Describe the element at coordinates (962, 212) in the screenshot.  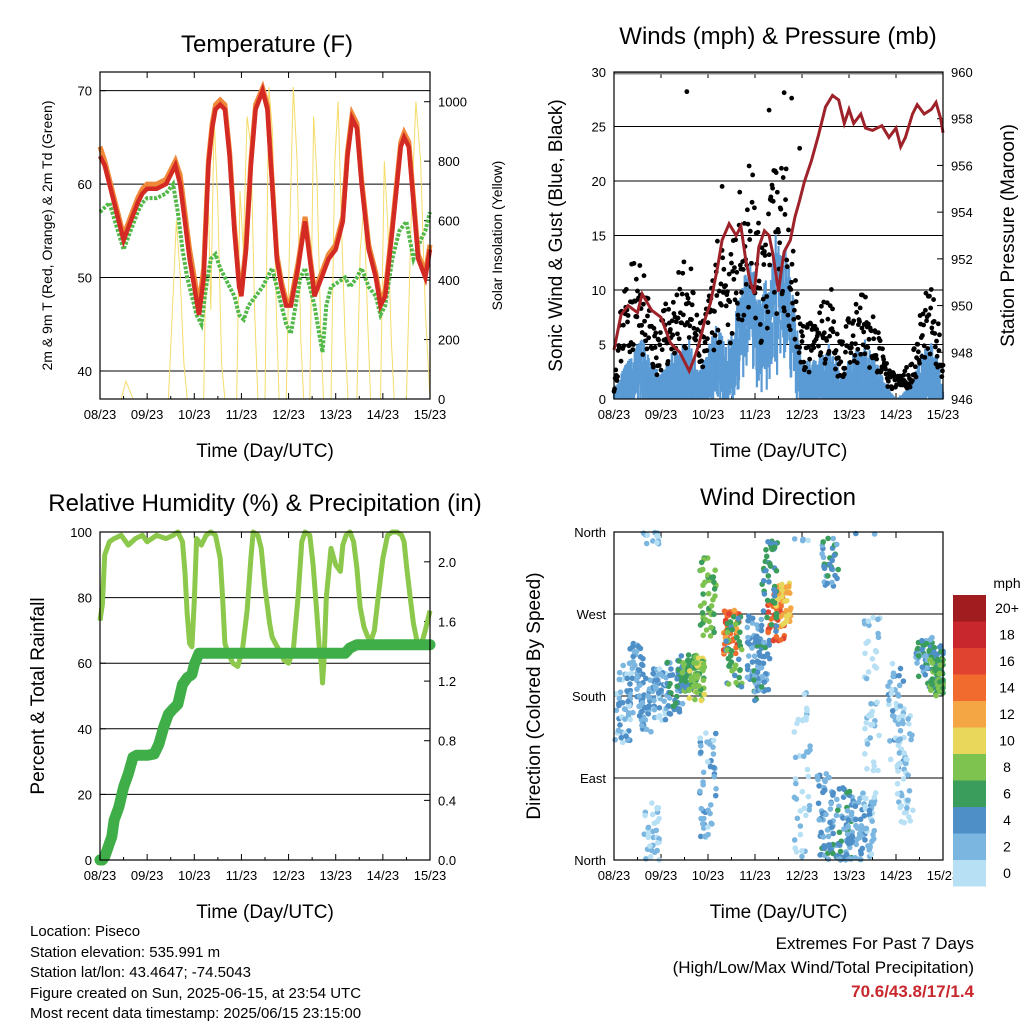
I see `y2-tick-label: 954` at that location.